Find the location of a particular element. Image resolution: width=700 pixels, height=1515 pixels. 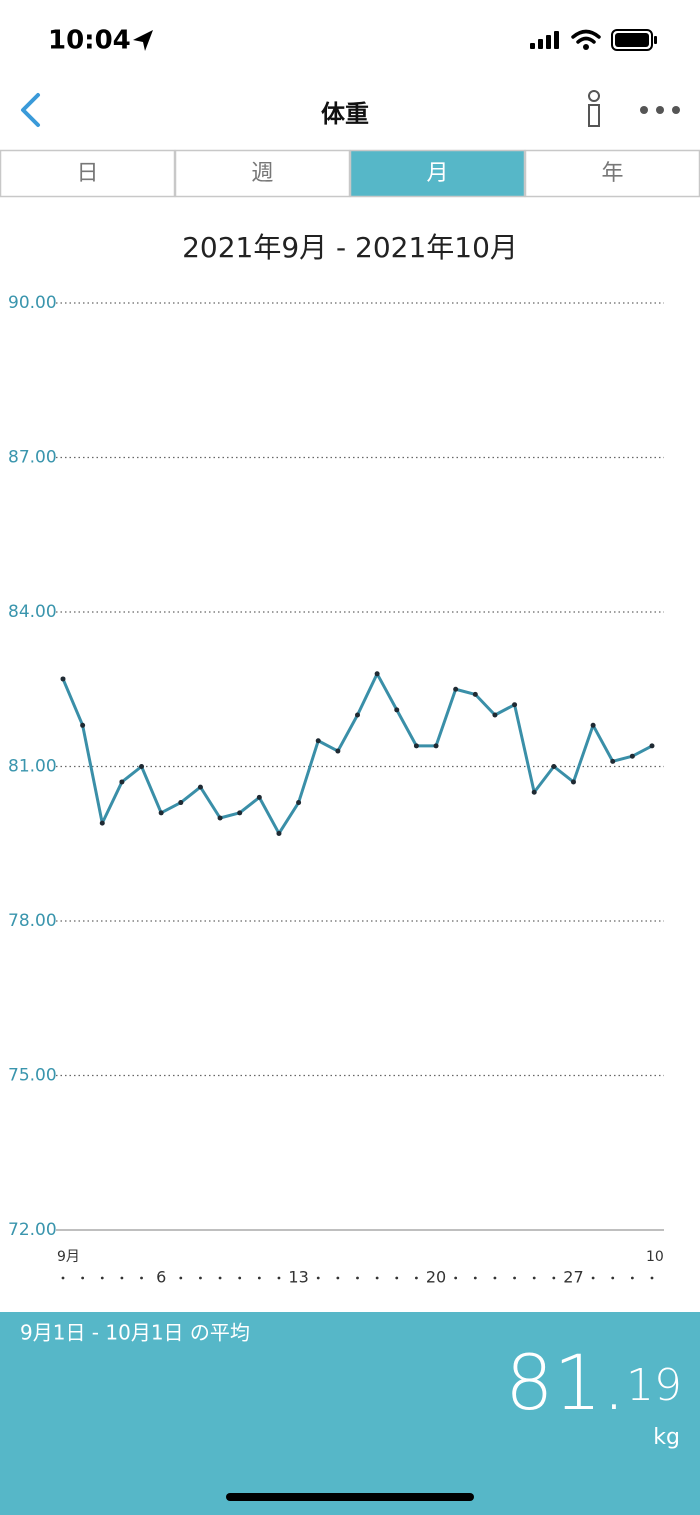

footer is located at coordinates (350, 1413).